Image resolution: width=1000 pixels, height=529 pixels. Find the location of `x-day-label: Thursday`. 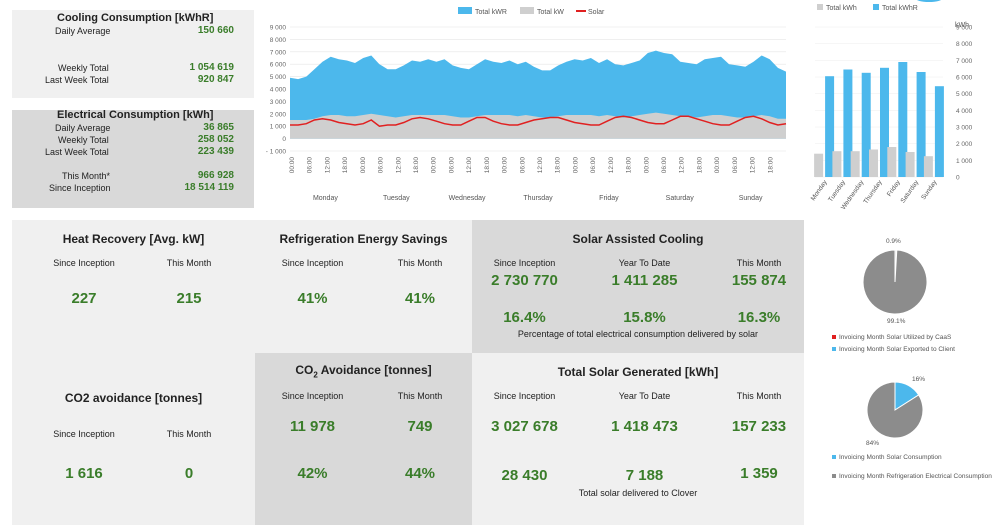

x-day-label: Thursday is located at coordinates (538, 198).